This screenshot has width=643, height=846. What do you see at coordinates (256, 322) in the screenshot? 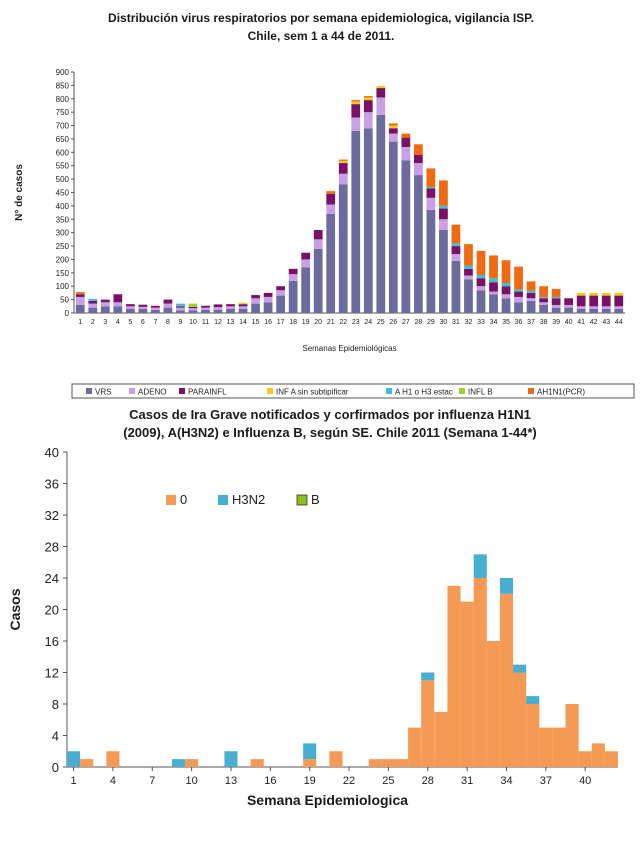
I see `x-tick-label: 15` at bounding box center [256, 322].